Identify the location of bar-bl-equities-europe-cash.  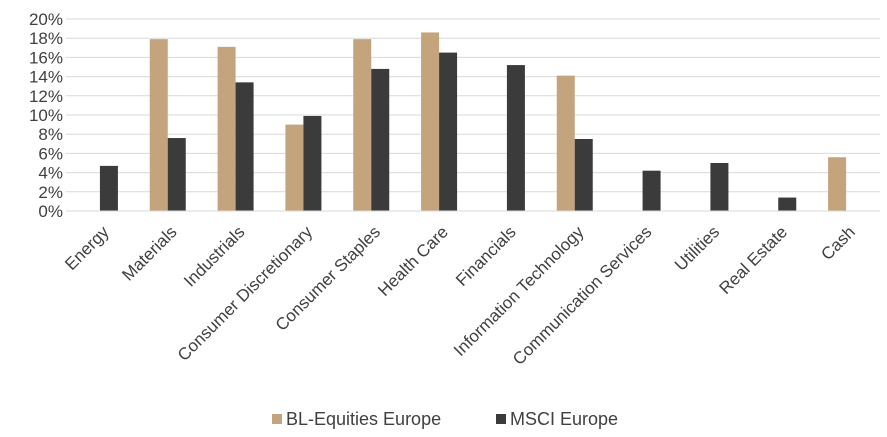
(837, 184).